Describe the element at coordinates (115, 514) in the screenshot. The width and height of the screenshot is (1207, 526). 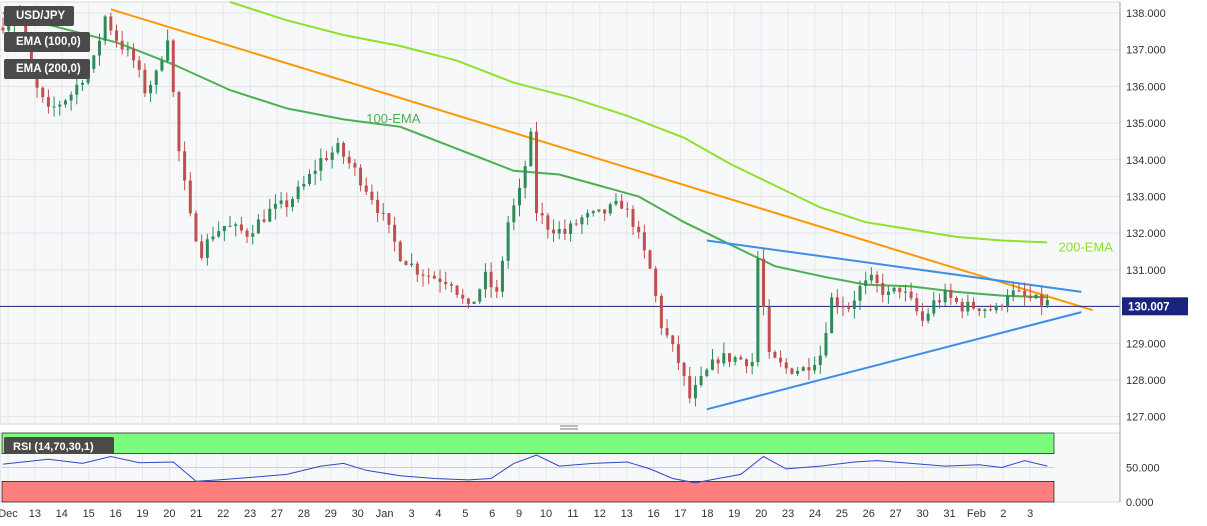
I see `x-tick-label: 16` at that location.